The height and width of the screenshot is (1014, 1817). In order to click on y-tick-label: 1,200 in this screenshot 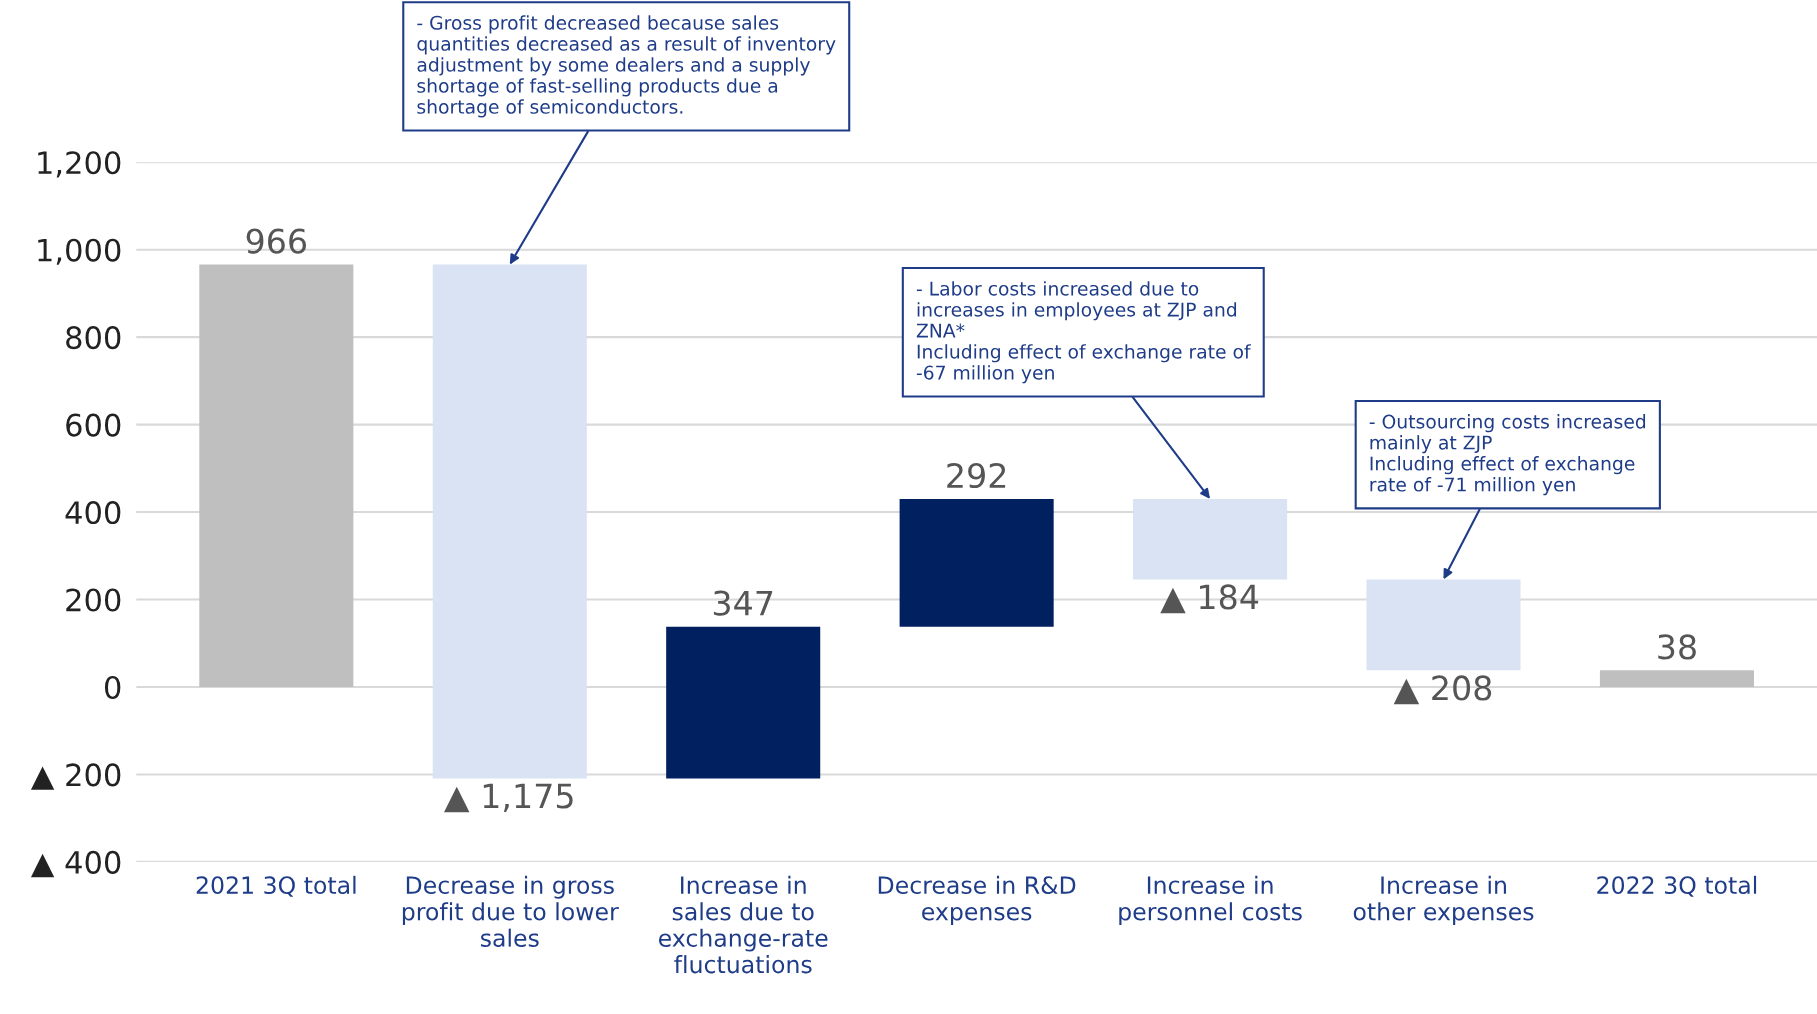, I will do `click(79, 164)`.